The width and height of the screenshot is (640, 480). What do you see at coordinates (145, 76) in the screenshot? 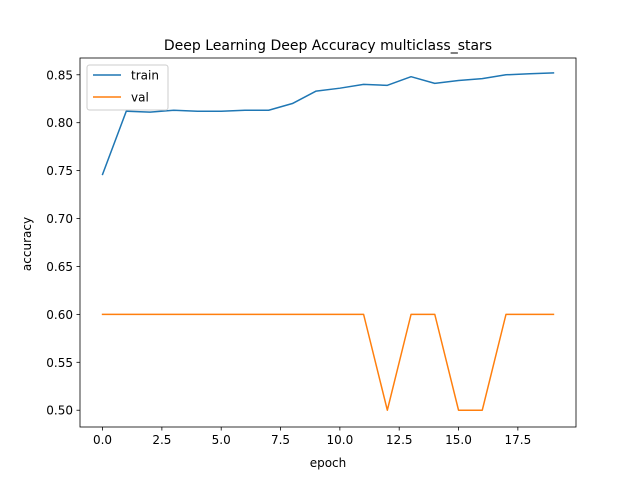
I see `legend-label-train: train` at bounding box center [145, 76].